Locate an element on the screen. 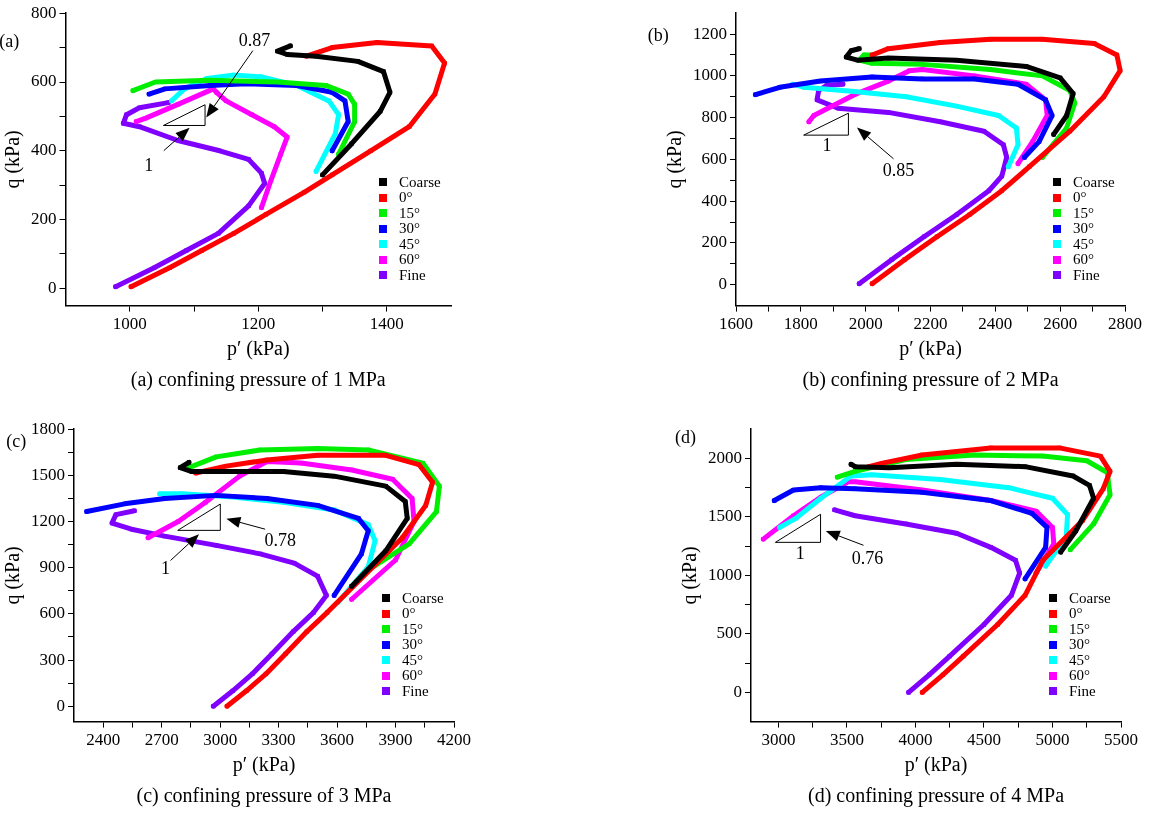  x-tick-label: 1200 is located at coordinates (258, 324).